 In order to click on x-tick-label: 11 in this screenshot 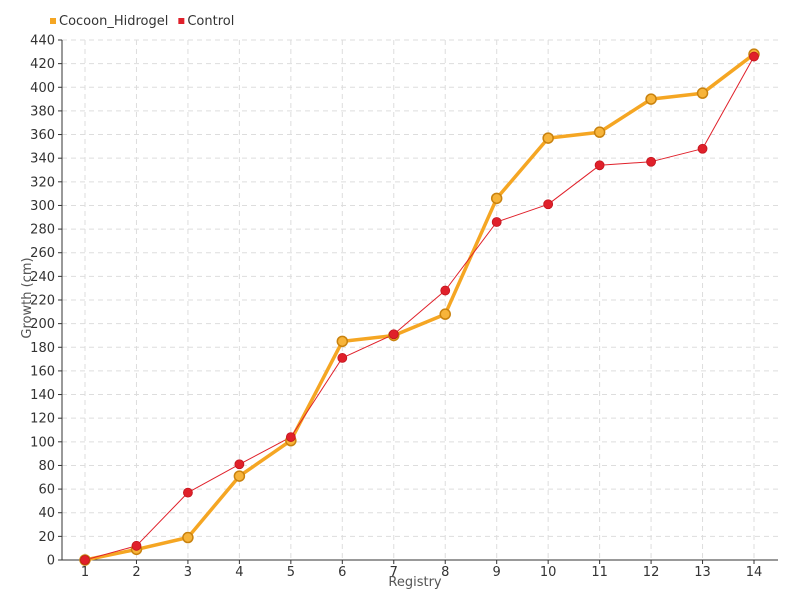, I will do `click(599, 572)`.